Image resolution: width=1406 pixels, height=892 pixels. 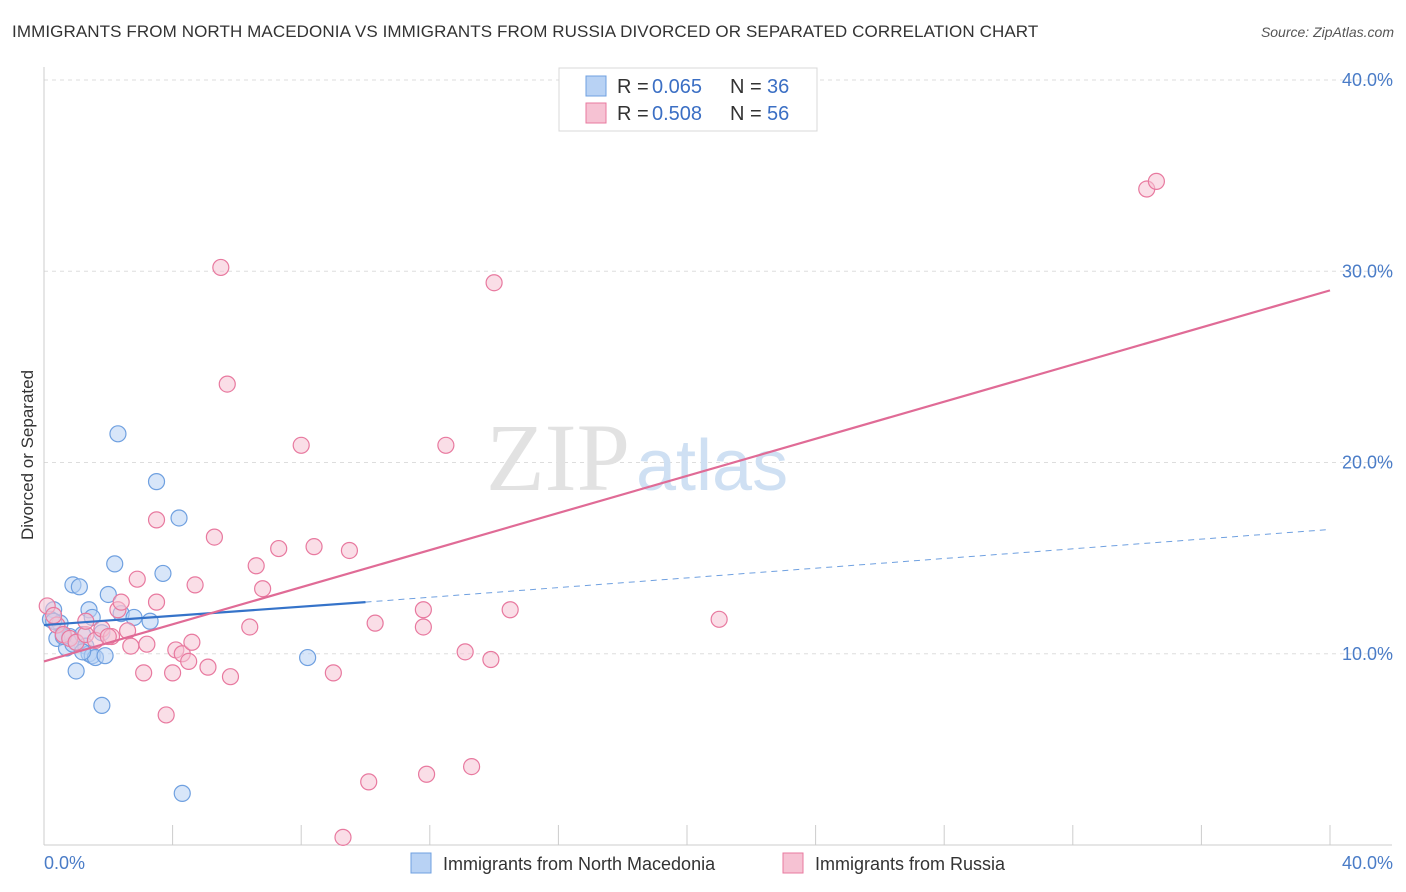 I want to click on watermark: ZIP atlas, so click(x=637, y=457).